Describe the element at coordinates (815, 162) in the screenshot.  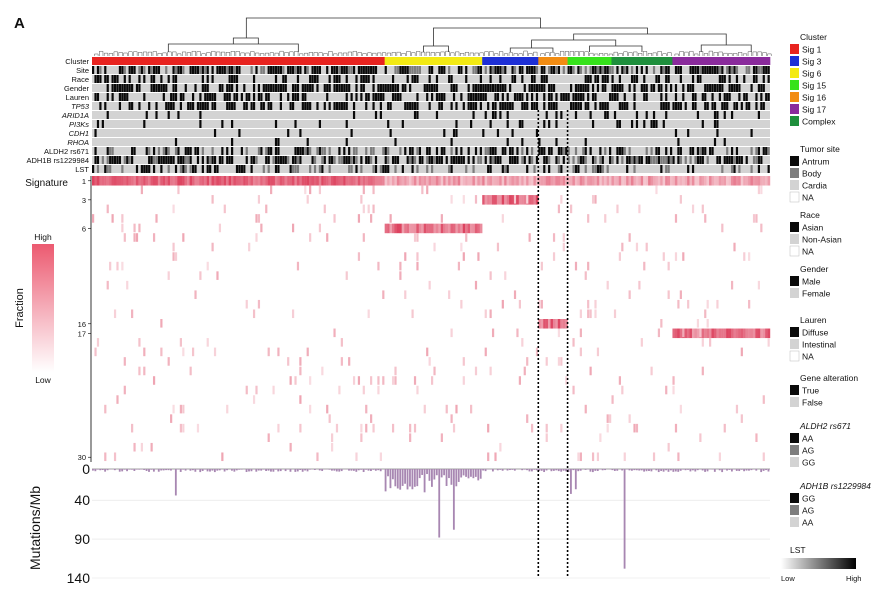
I see `legend-item-label: Antrum` at that location.